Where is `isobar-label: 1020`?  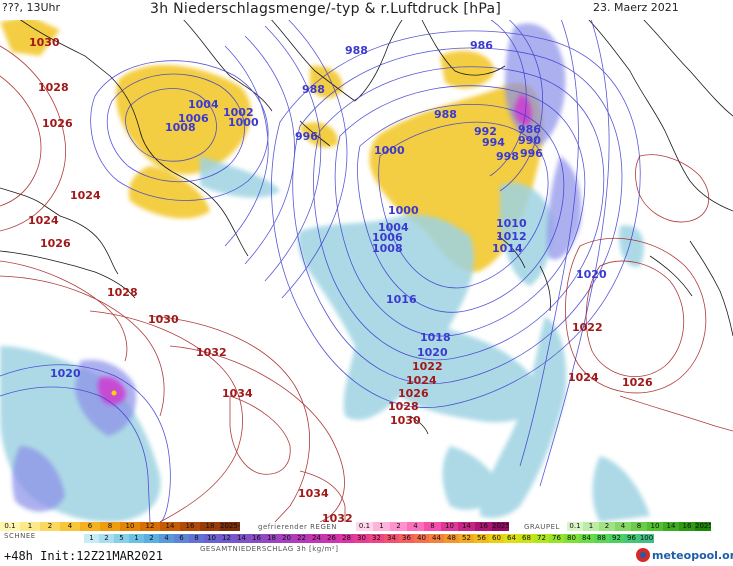 isobar-label: 1020 is located at coordinates (432, 352).